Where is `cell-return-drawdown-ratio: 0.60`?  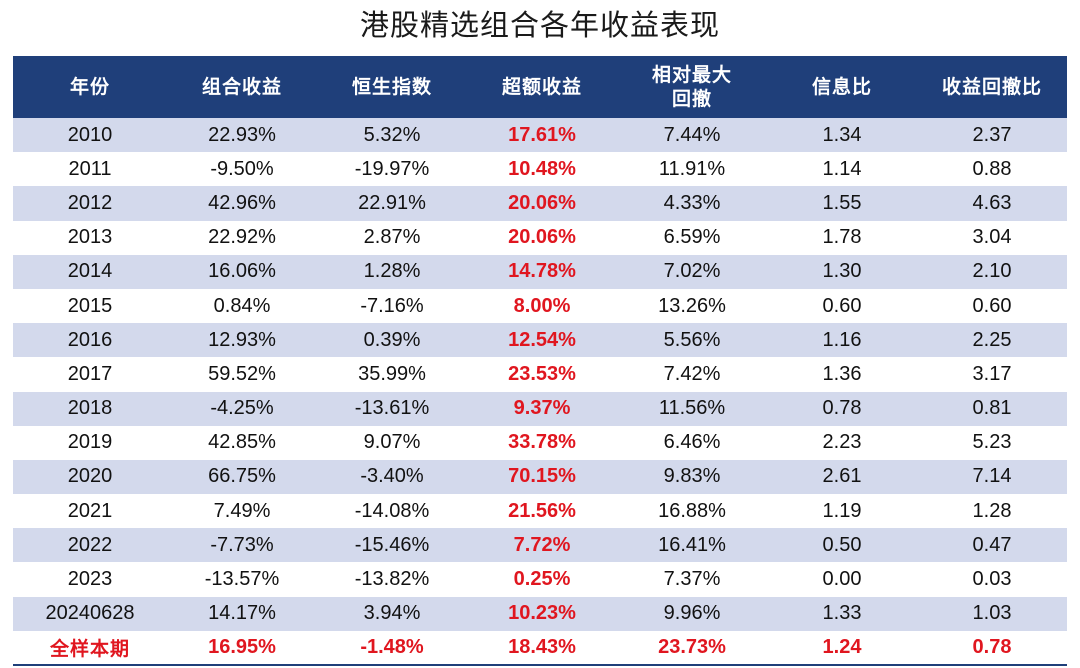 cell-return-drawdown-ratio: 0.60 is located at coordinates (992, 305).